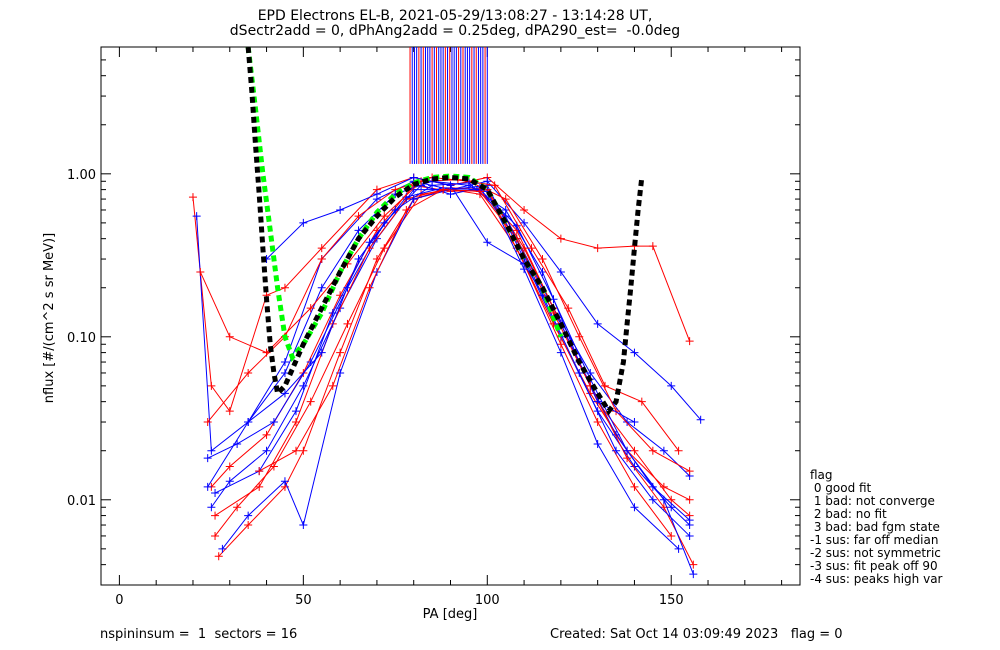 This screenshot has width=1000, height=650. I want to click on legend-title: flag, so click(821, 475).